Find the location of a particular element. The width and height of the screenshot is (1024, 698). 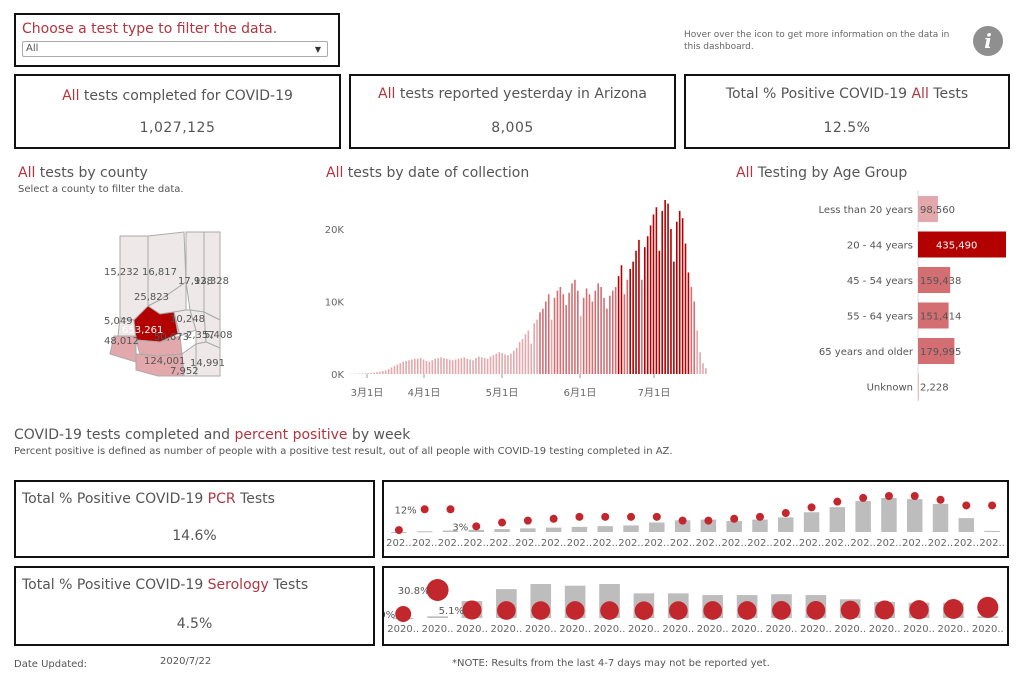

test-type-select: All ▼ is located at coordinates (175, 49).